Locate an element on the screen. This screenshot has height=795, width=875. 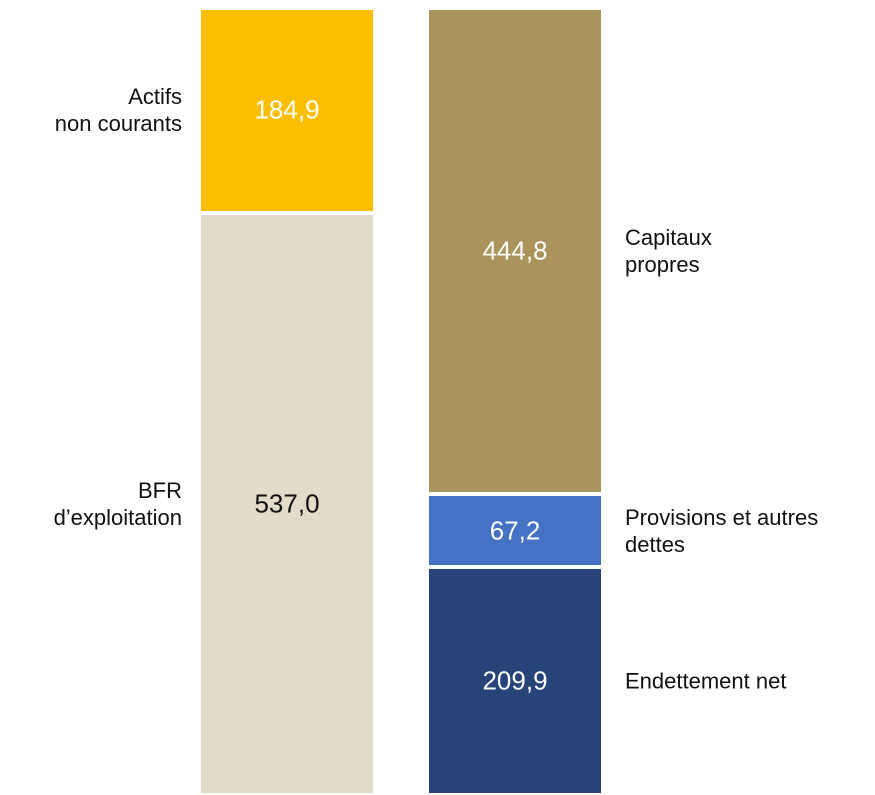
value-label: 184,9 is located at coordinates (287, 109).